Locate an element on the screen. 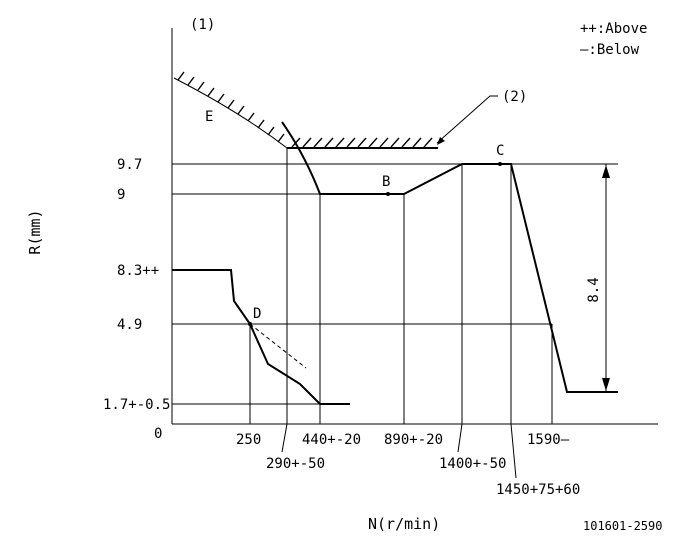 This screenshot has height=549, width=685. label-c: C is located at coordinates (500, 151).